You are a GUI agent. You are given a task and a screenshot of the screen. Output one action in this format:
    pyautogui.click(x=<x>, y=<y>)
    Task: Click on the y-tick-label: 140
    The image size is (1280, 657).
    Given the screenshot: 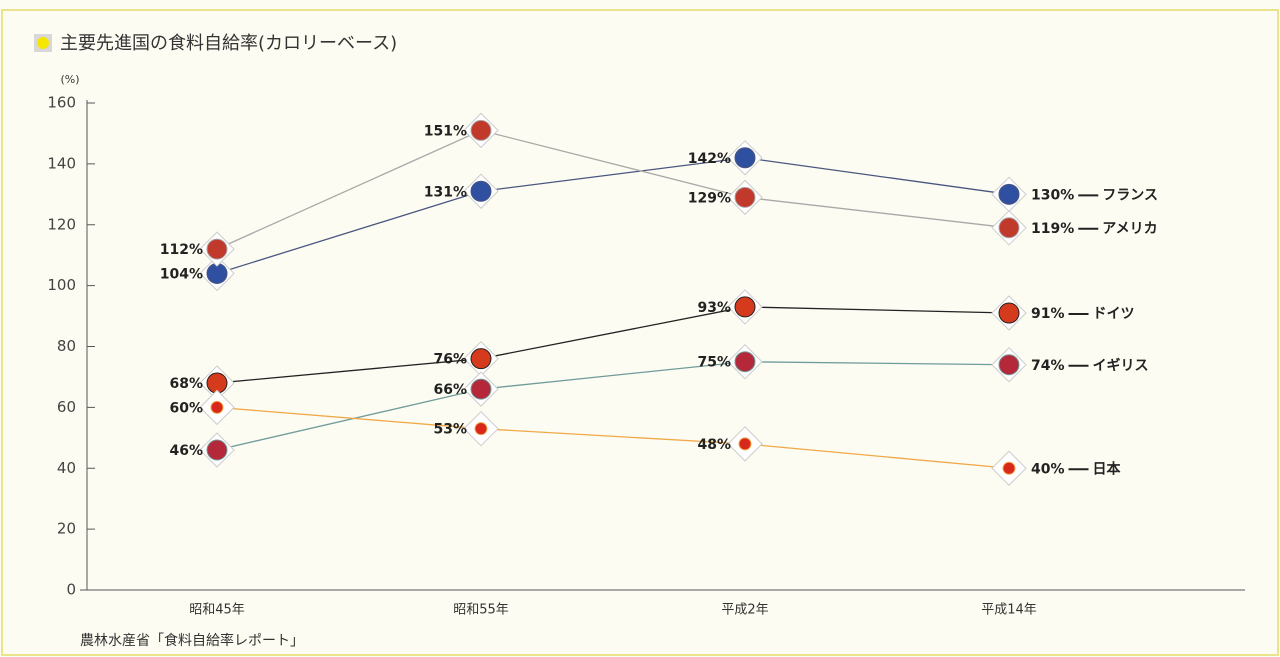 What is the action you would take?
    pyautogui.click(x=61, y=163)
    